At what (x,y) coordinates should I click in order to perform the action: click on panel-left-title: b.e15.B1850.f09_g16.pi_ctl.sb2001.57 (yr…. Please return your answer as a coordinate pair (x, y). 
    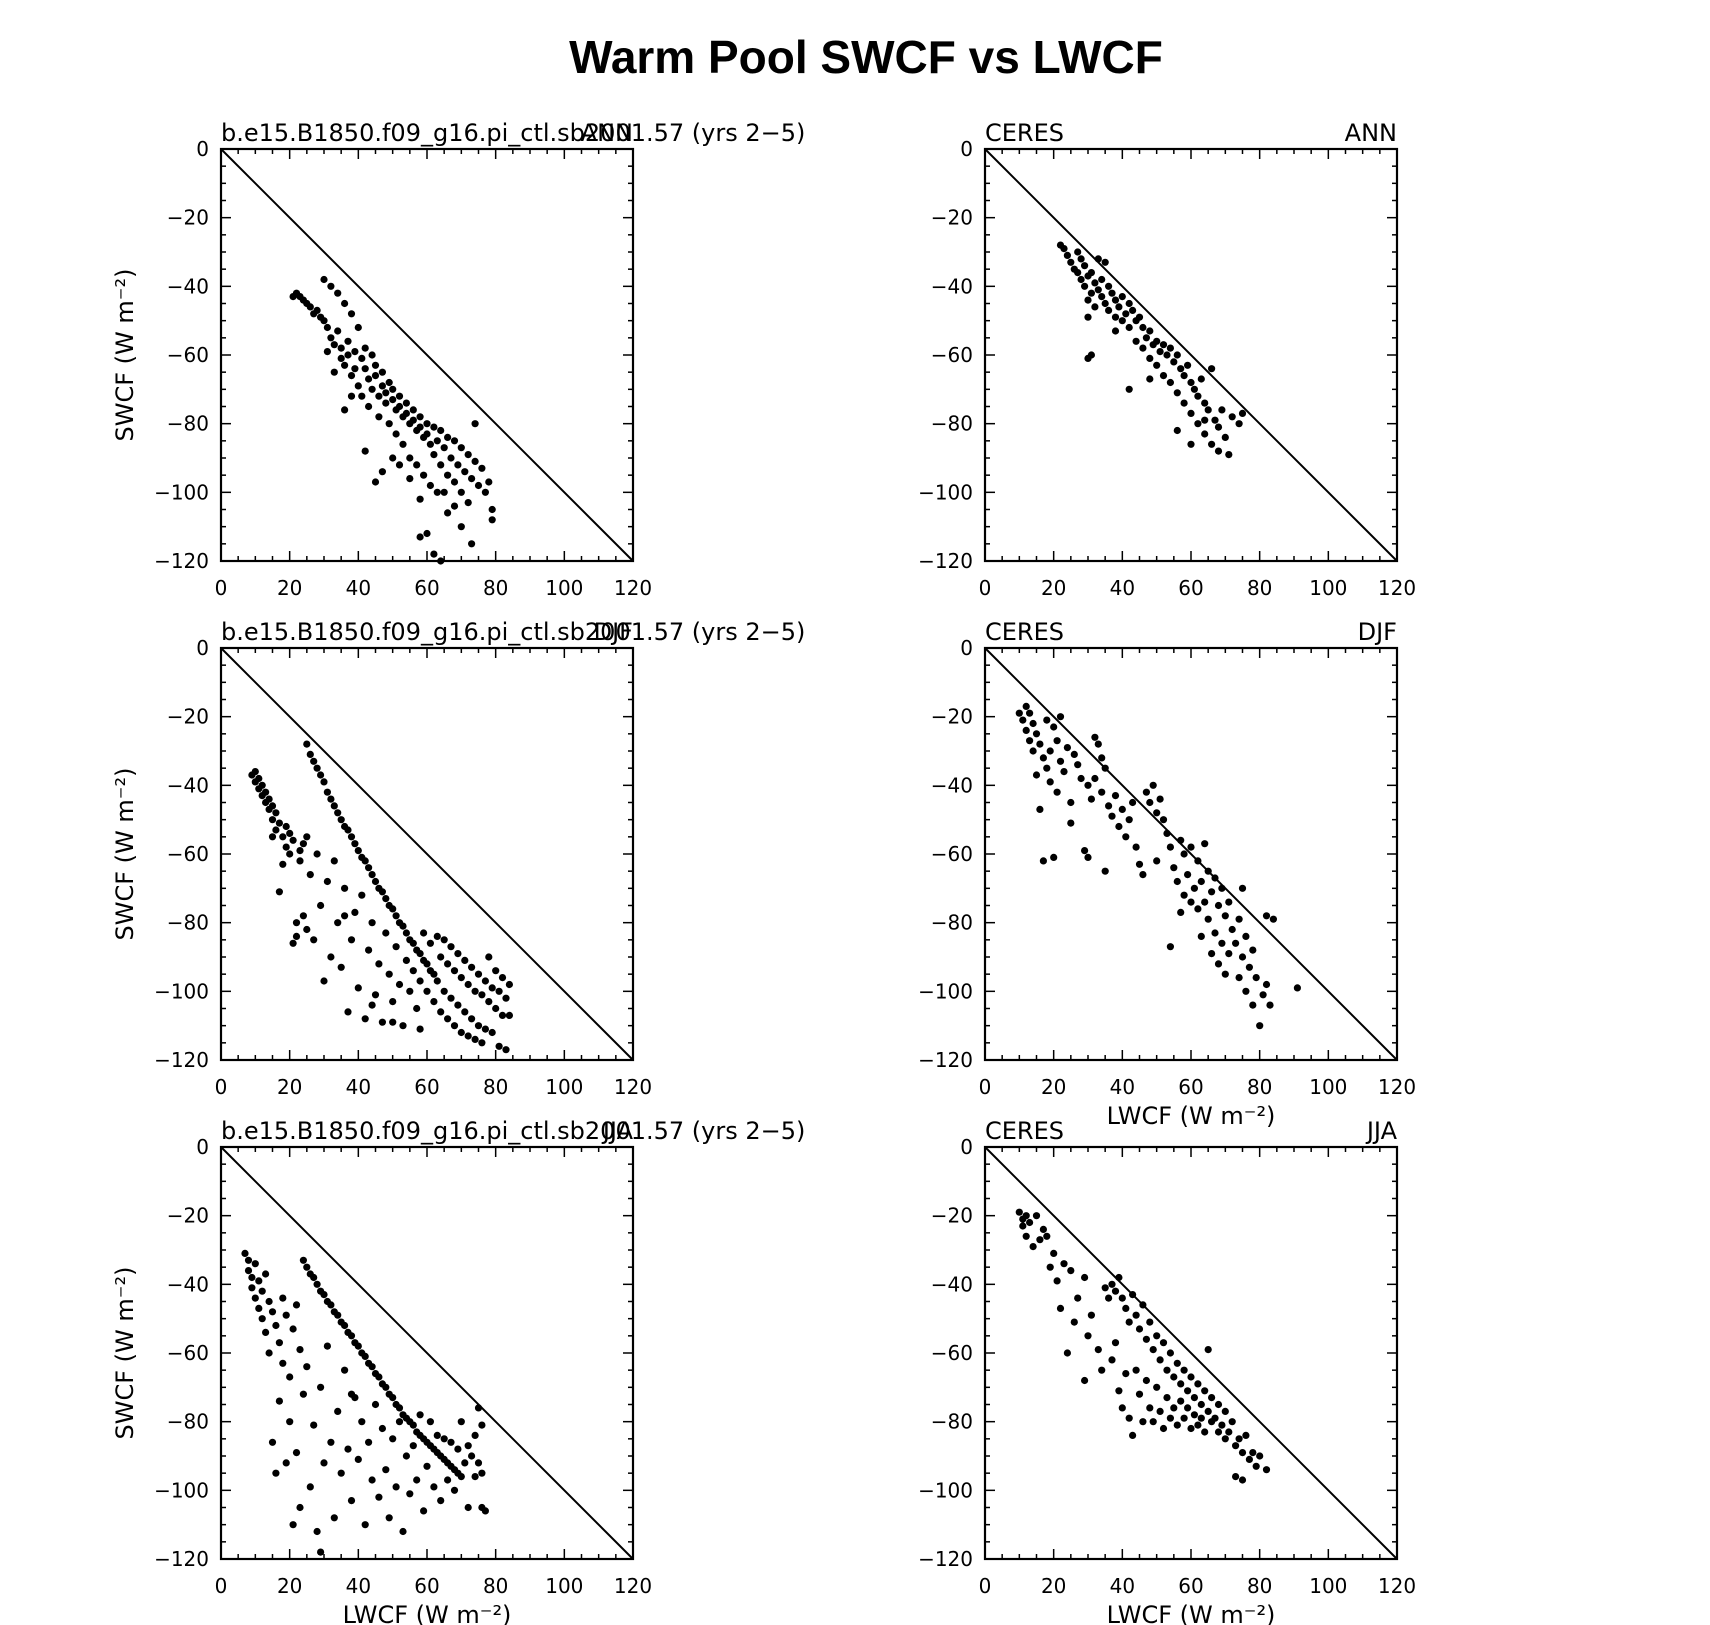
    Looking at the image, I should click on (513, 632).